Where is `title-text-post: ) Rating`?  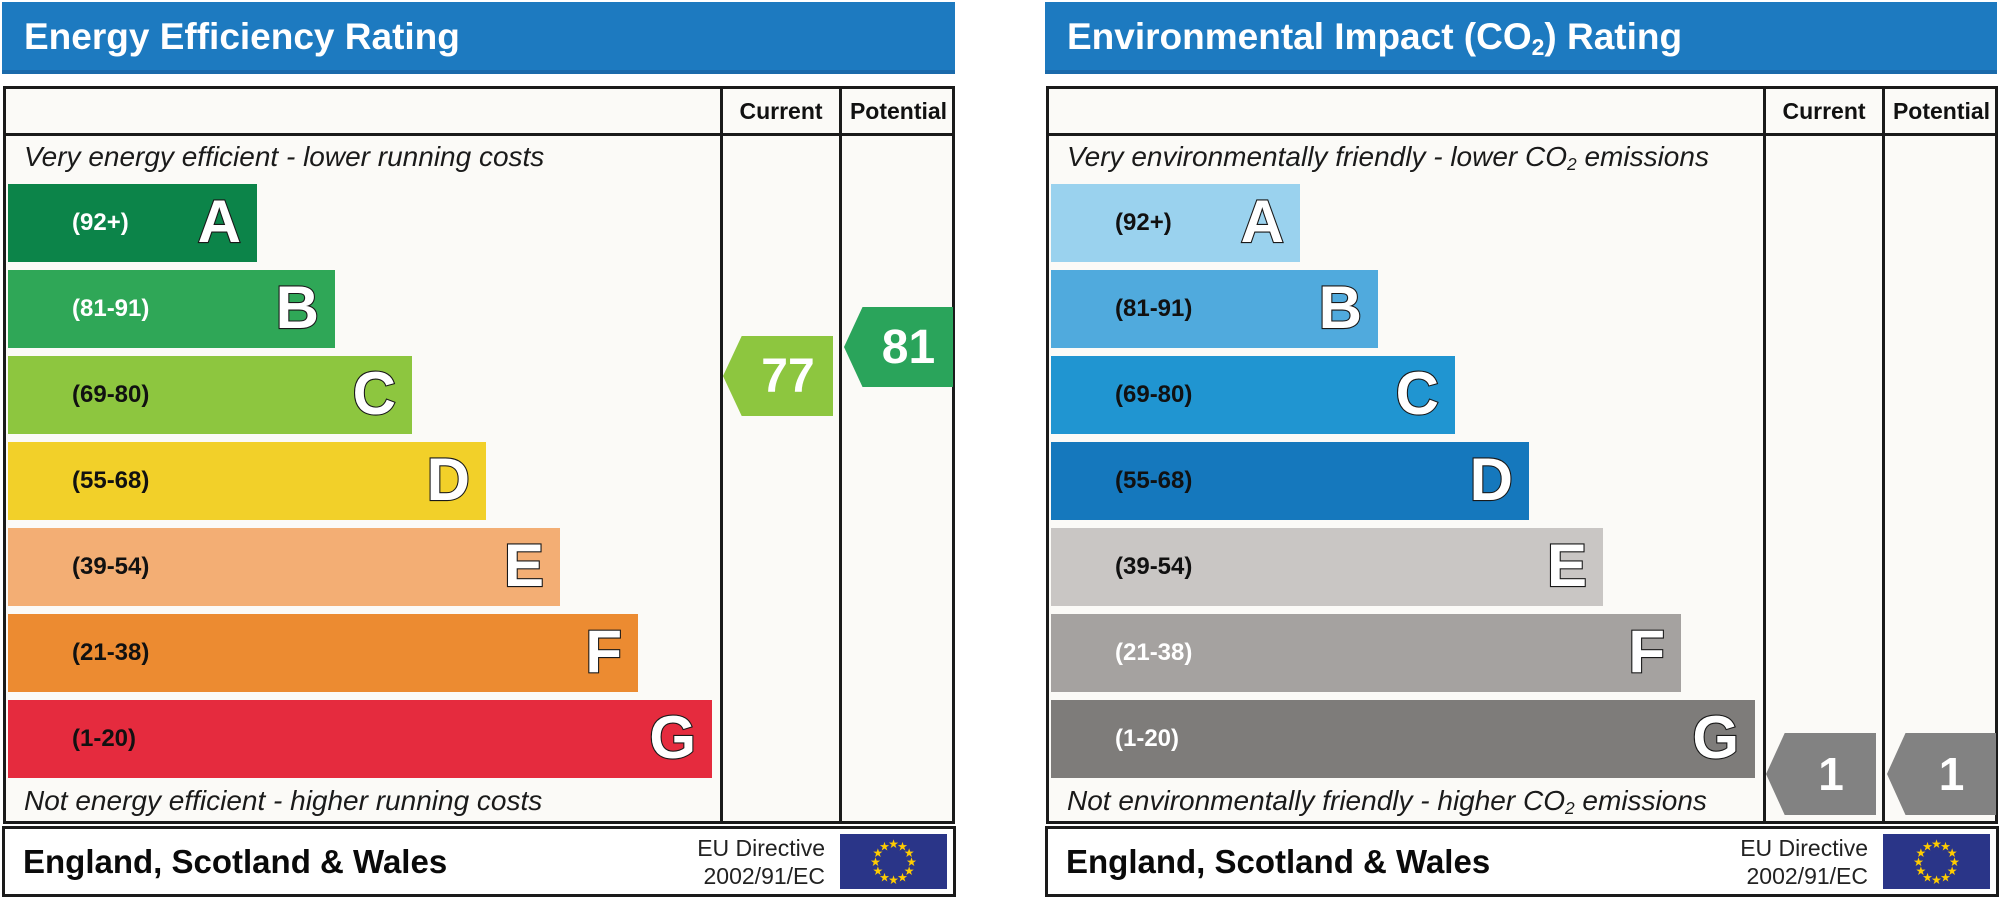 title-text-post: ) Rating is located at coordinates (1613, 36).